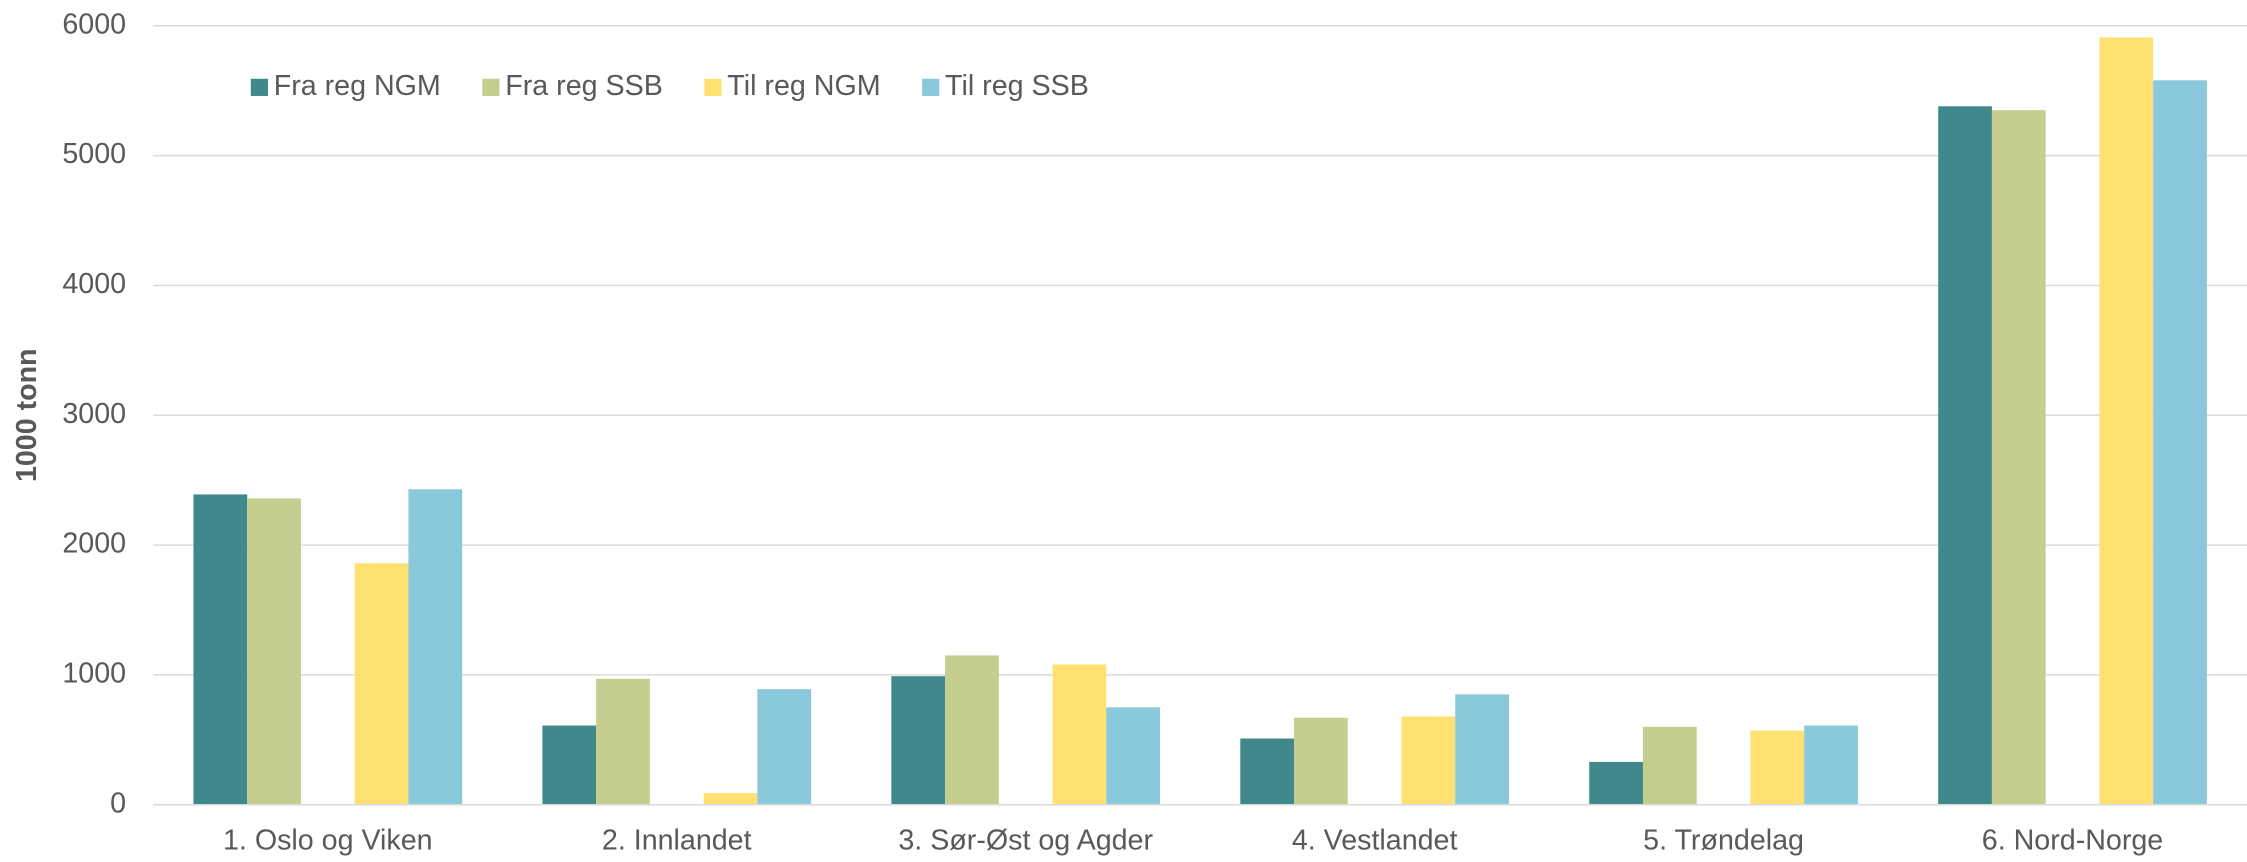 This screenshot has height=862, width=2247. What do you see at coordinates (328, 841) in the screenshot?
I see `x-tick-label: 1. Oslo og Viken` at bounding box center [328, 841].